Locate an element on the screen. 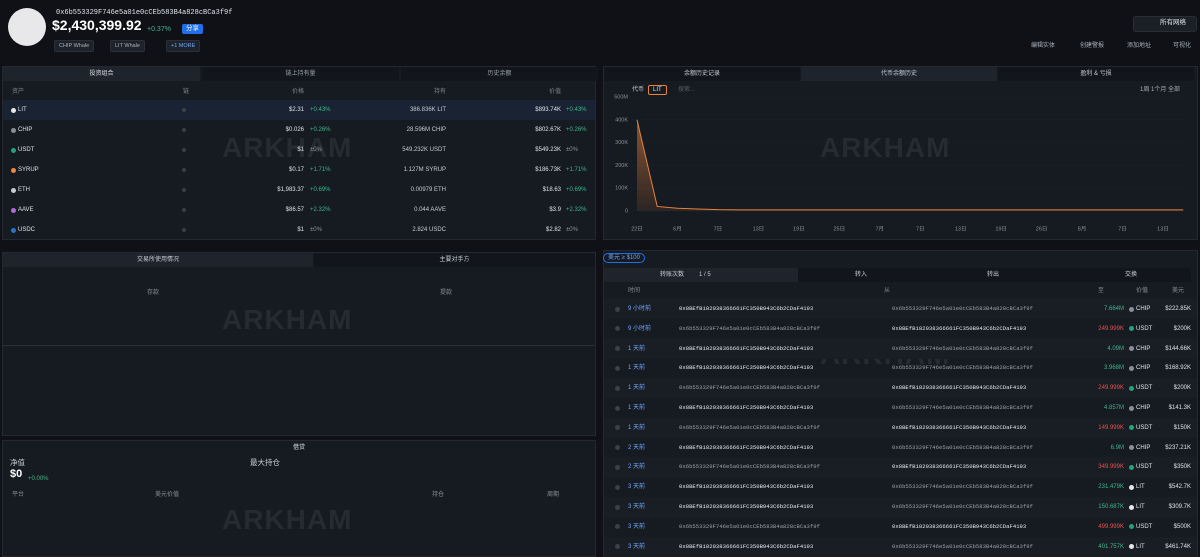  tab-label: 投资组合 is located at coordinates (101, 74).